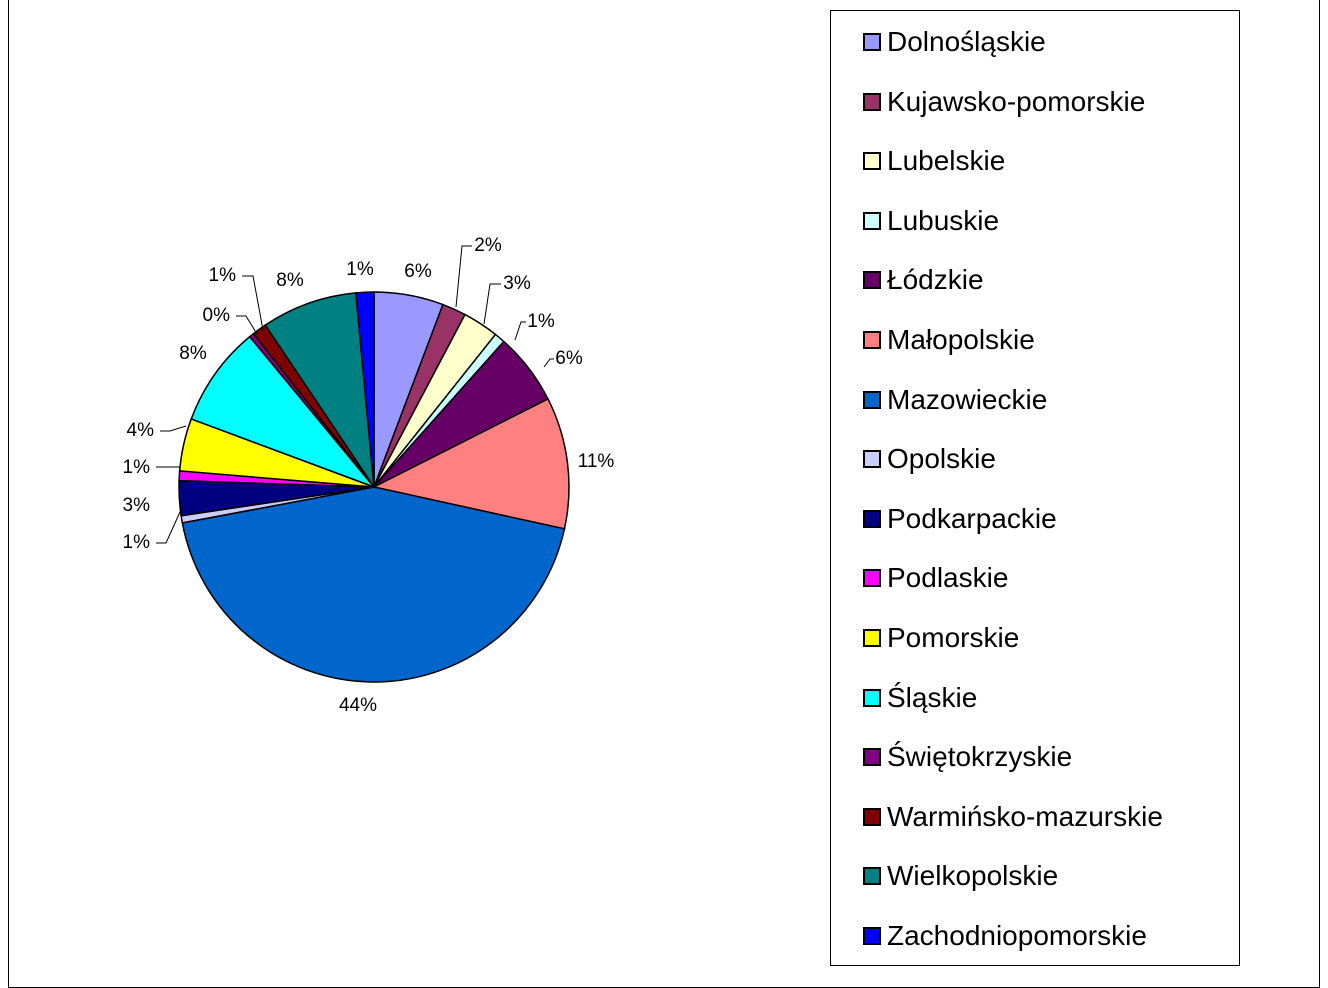 This screenshot has height=988, width=1328. I want to click on legend-item-swietokrzyskie: Świętokrzyskie, so click(967, 757).